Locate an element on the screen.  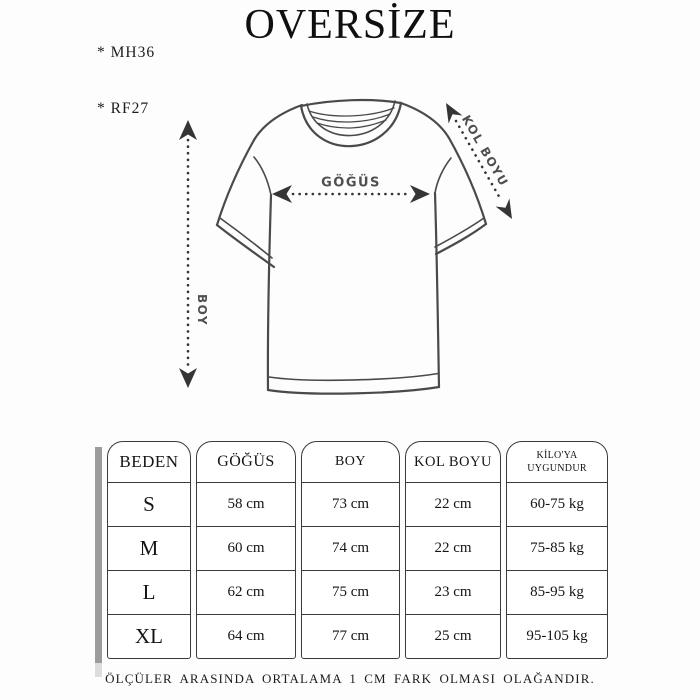
cell-weight-m: 75-85 kg is located at coordinates (557, 549).